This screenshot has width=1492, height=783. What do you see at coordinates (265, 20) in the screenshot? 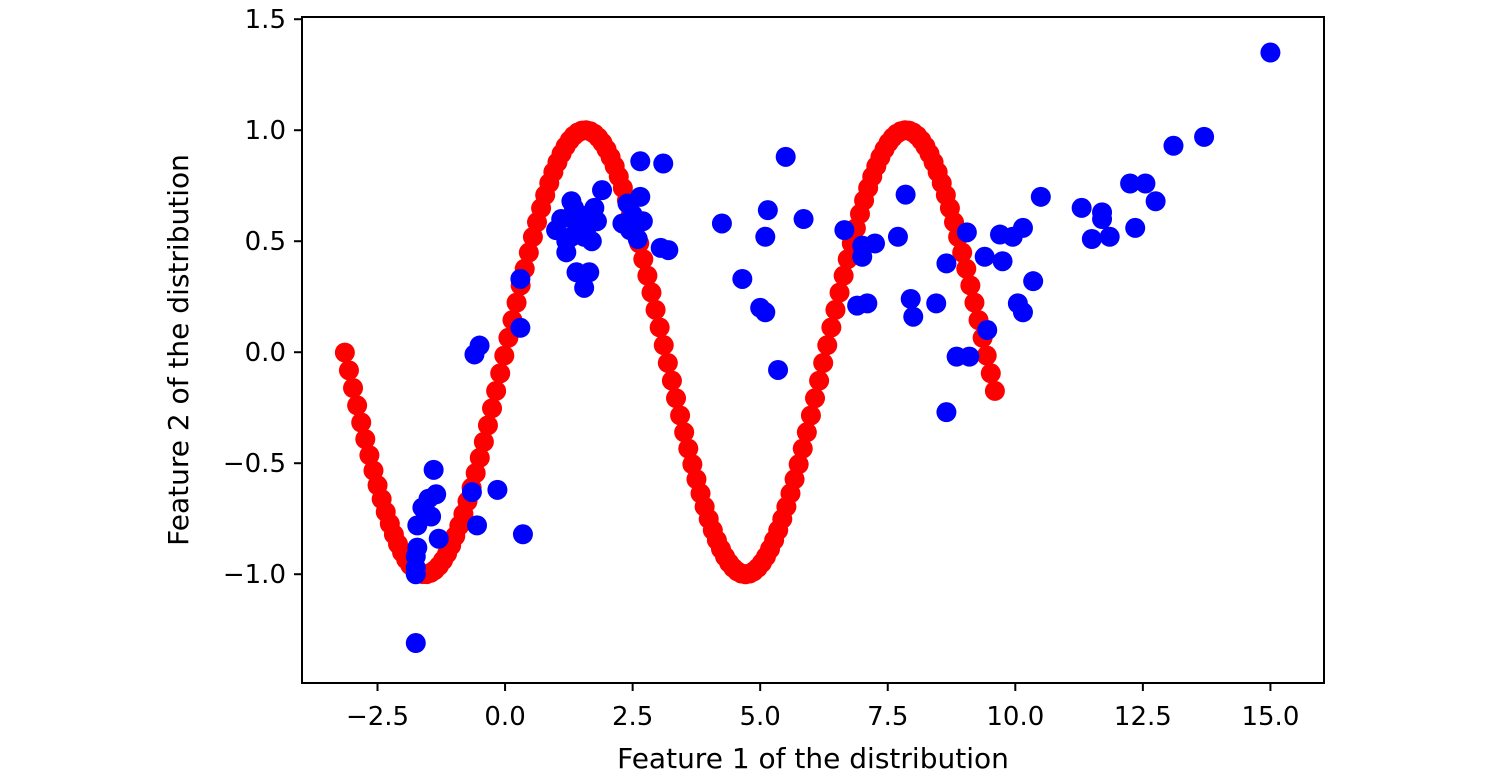
I see `y-tick-label: 1.5` at bounding box center [265, 20].